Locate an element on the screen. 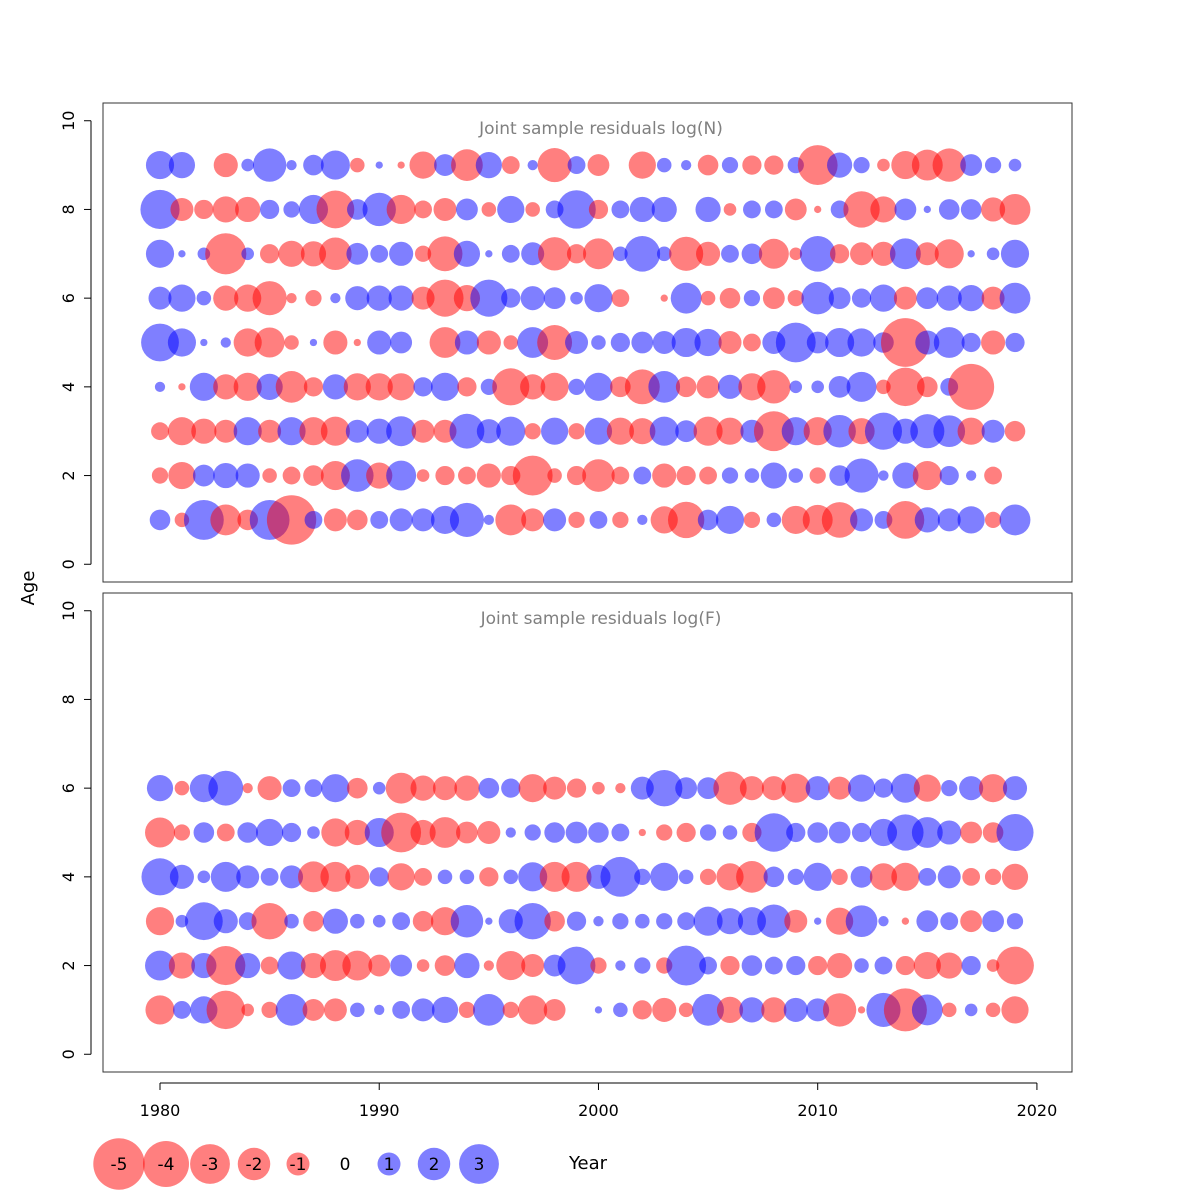 Image resolution: width=1200 pixels, height=1200 pixels. y-tick-label: 8 is located at coordinates (68, 699).